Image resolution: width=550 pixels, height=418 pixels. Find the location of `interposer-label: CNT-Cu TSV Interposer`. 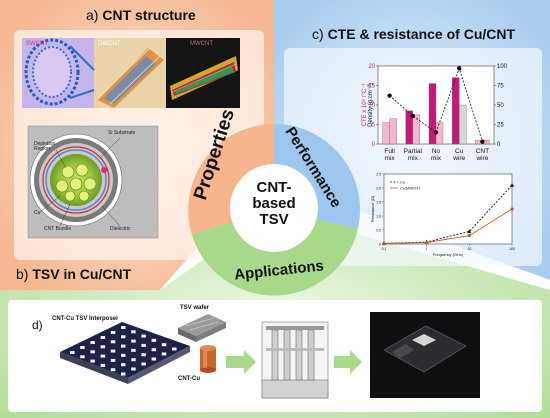

interposer-label: CNT-Cu TSV Interposer is located at coordinates (85, 319).